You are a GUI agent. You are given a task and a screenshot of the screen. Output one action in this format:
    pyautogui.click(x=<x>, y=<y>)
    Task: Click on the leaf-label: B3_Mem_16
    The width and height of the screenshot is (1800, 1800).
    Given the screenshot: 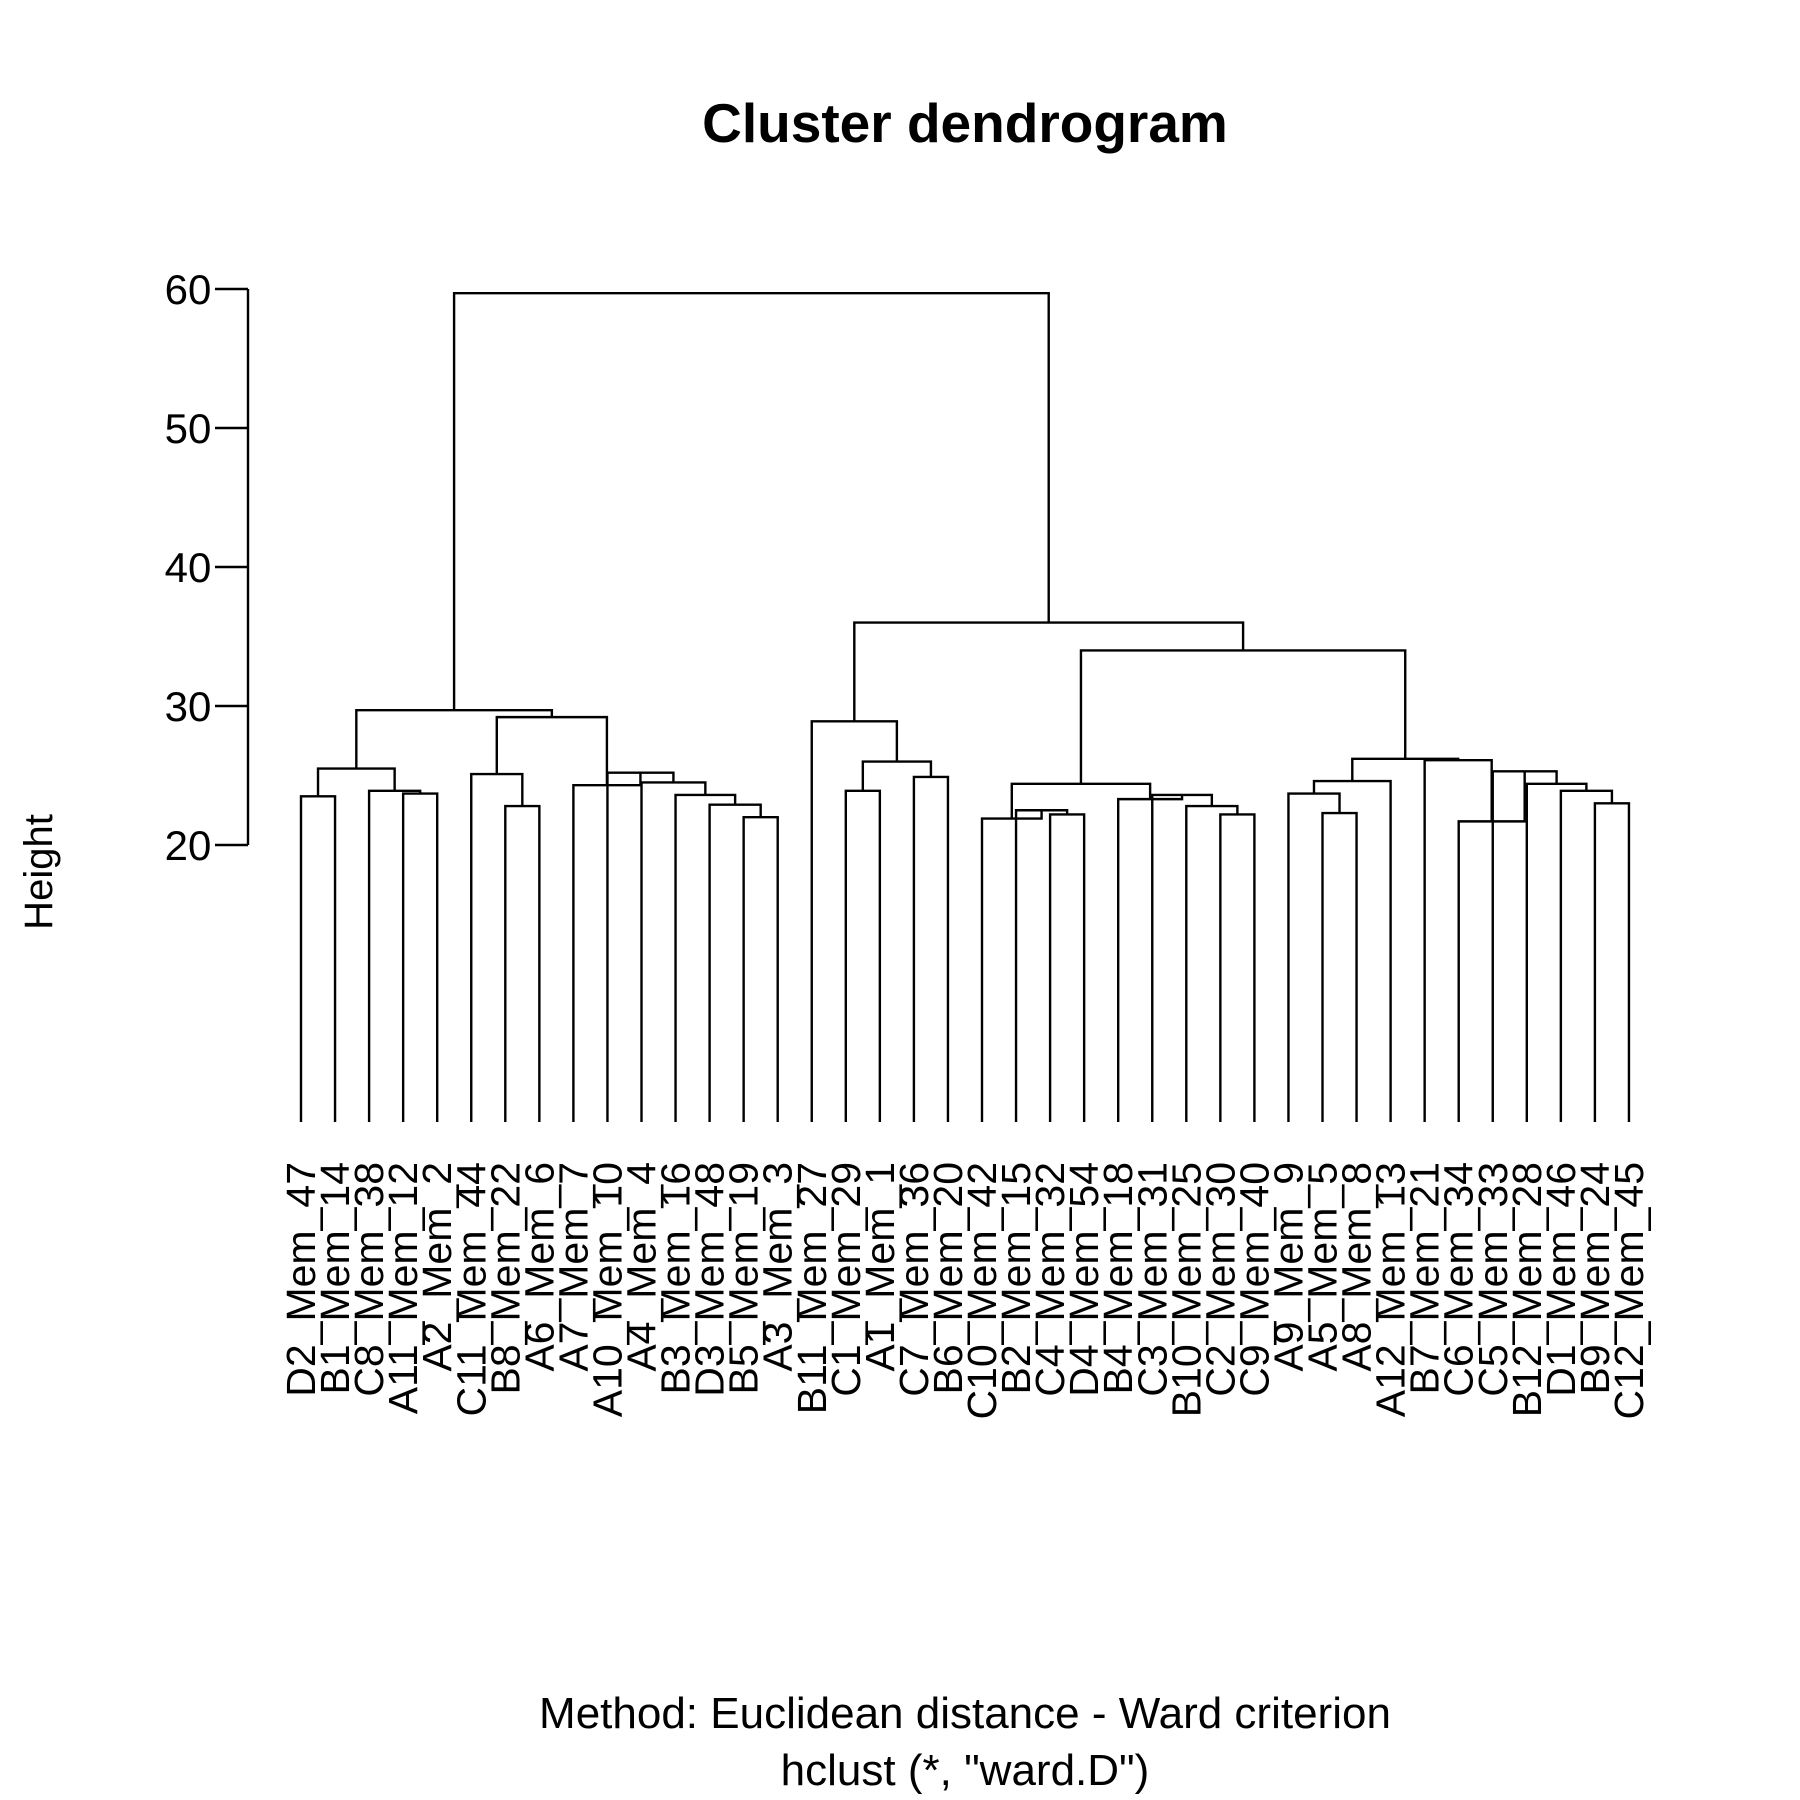 What is the action you would take?
    pyautogui.click(x=676, y=1278)
    